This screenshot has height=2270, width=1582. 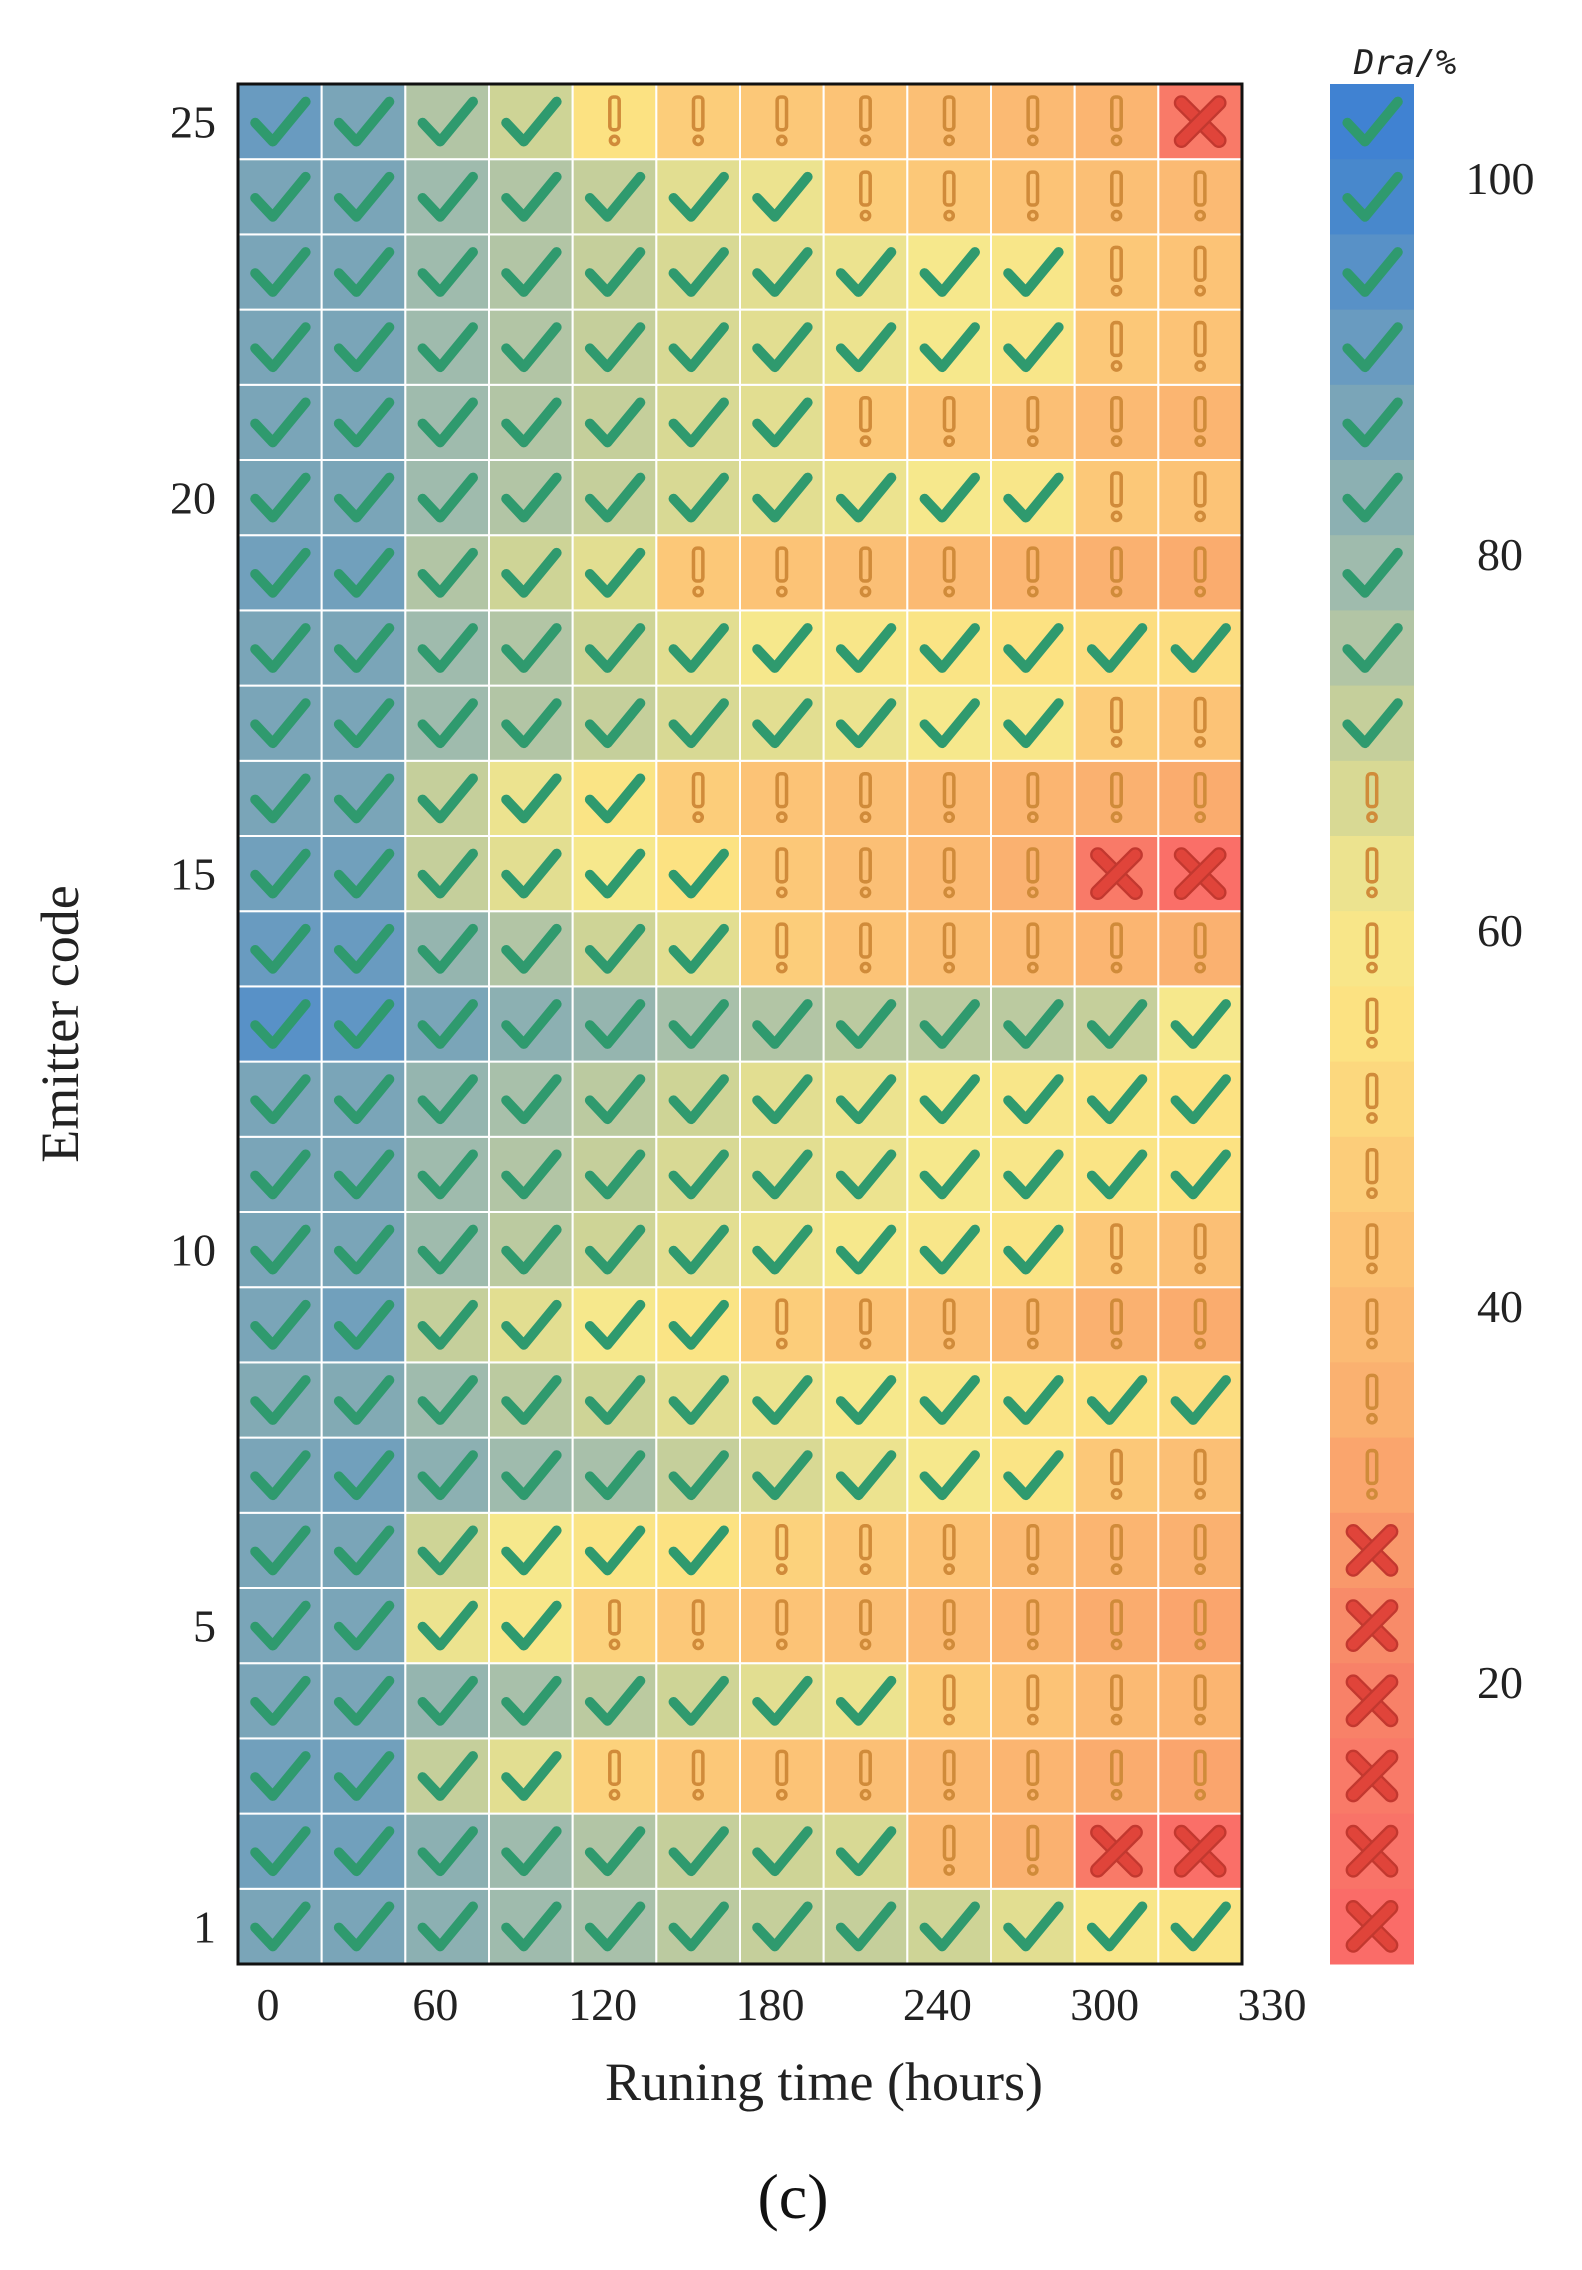 I want to click on colorbar-title: Dra/%, so click(x=1404, y=63).